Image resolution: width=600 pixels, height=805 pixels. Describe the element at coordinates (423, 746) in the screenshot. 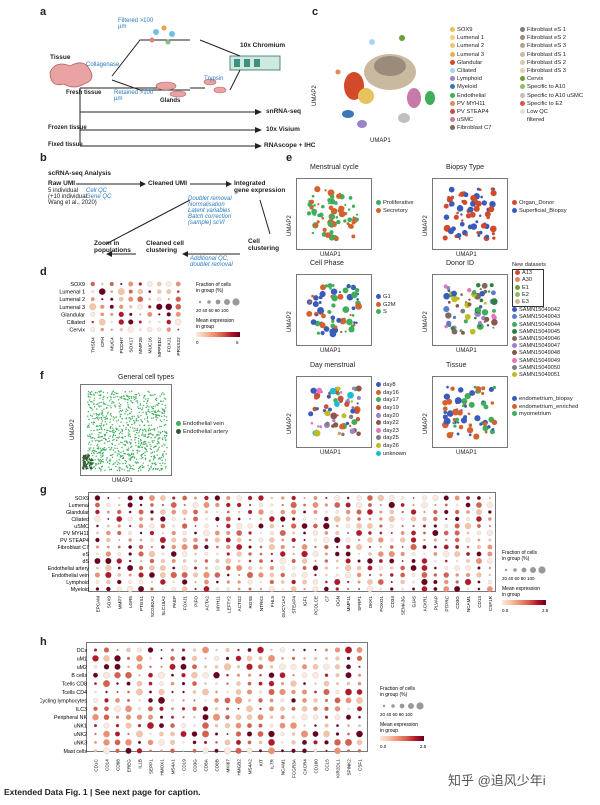

I see `h-color-max: 2.5` at that location.